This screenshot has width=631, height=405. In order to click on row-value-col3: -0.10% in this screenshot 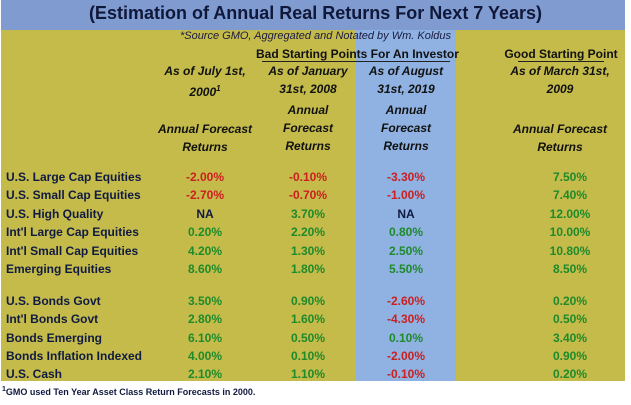, I will do `click(406, 374)`.